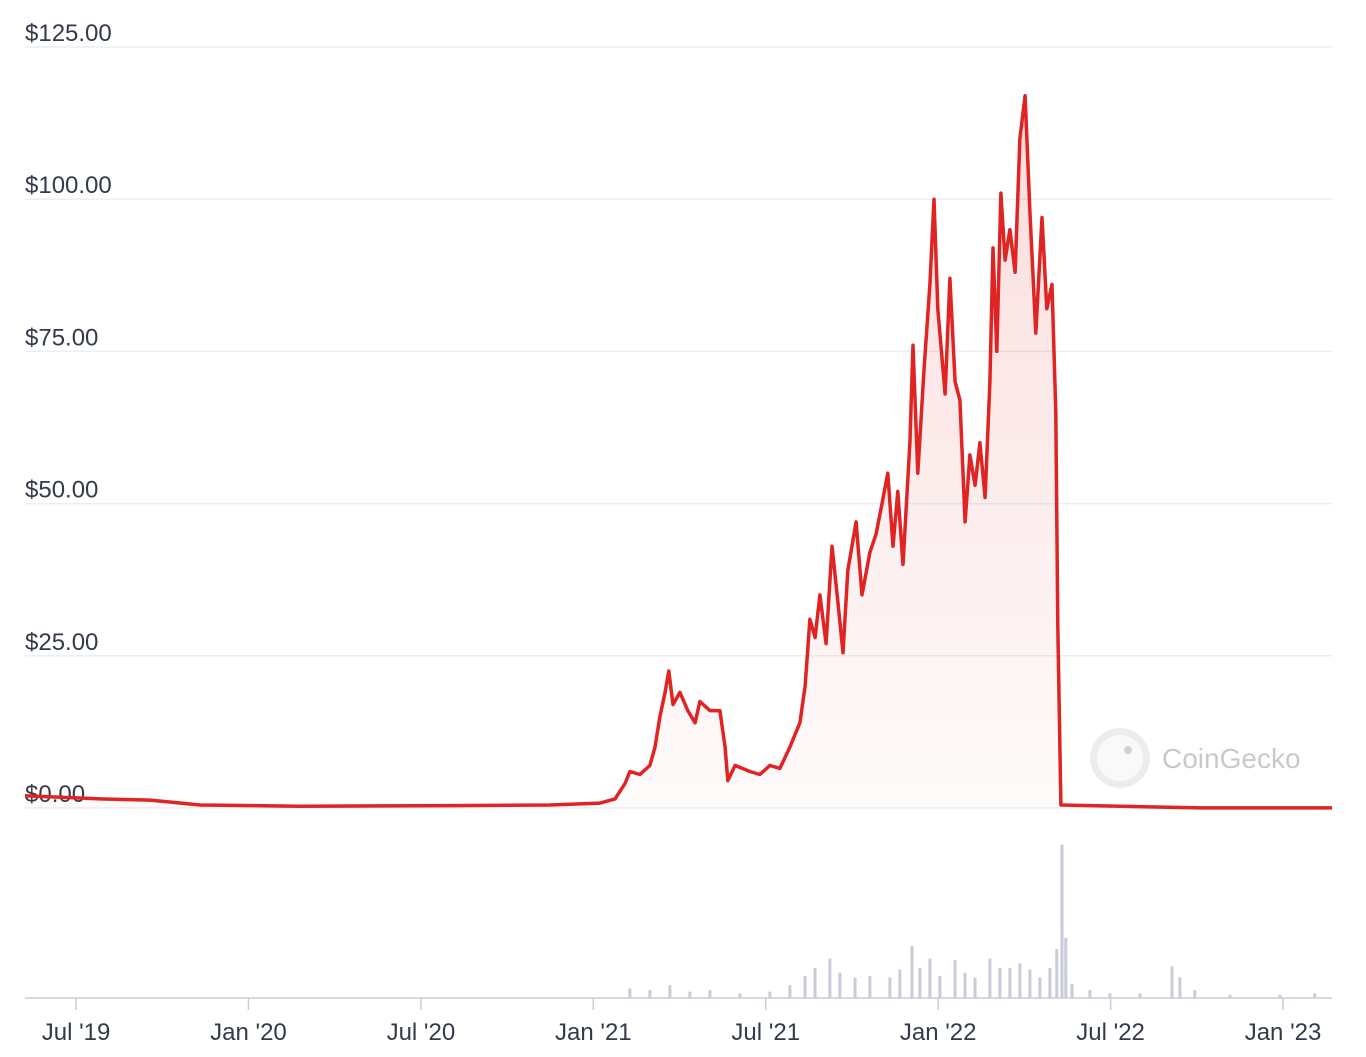 The height and width of the screenshot is (1057, 1366). I want to click on x-tick-label: Jul '22, so click(1110, 1032).